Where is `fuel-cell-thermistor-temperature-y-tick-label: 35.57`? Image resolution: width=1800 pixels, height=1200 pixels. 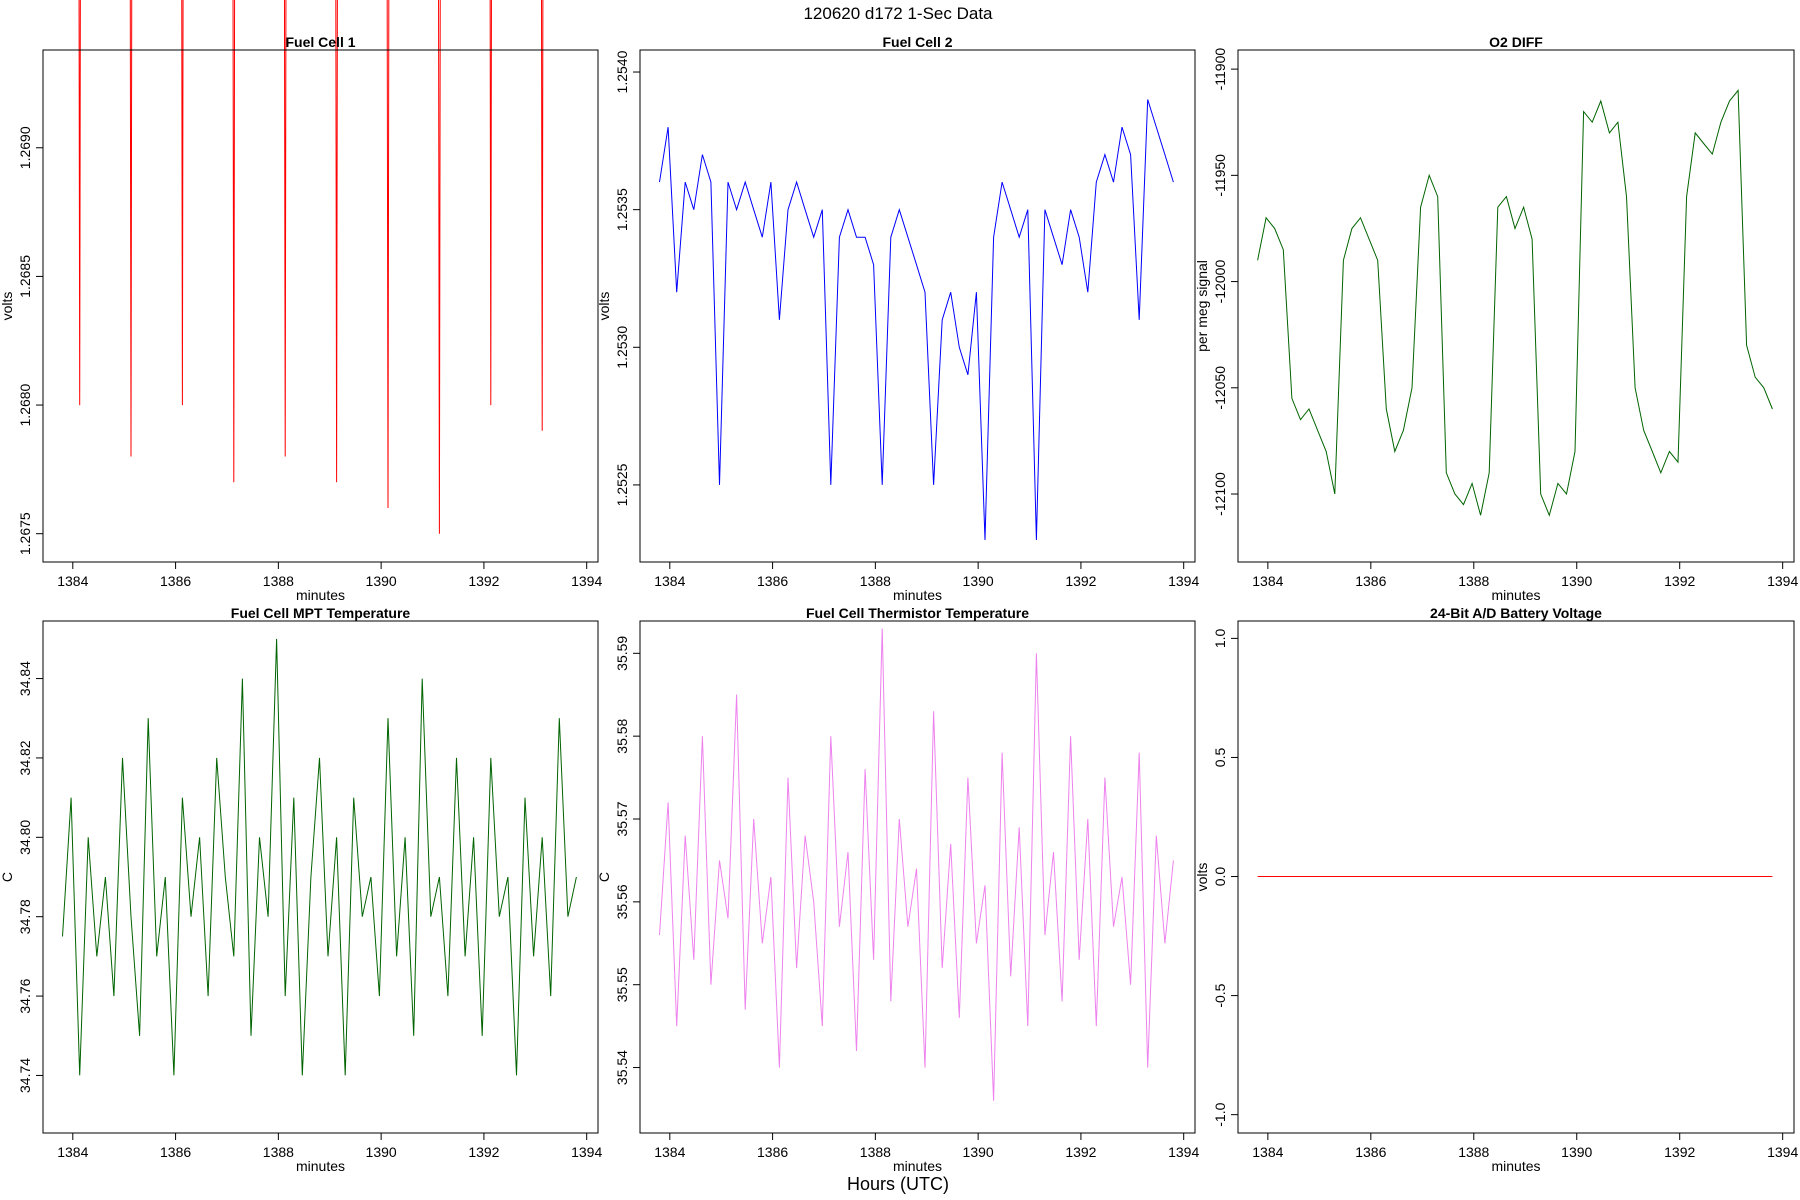 fuel-cell-thermistor-temperature-y-tick-label: 35.57 is located at coordinates (622, 818).